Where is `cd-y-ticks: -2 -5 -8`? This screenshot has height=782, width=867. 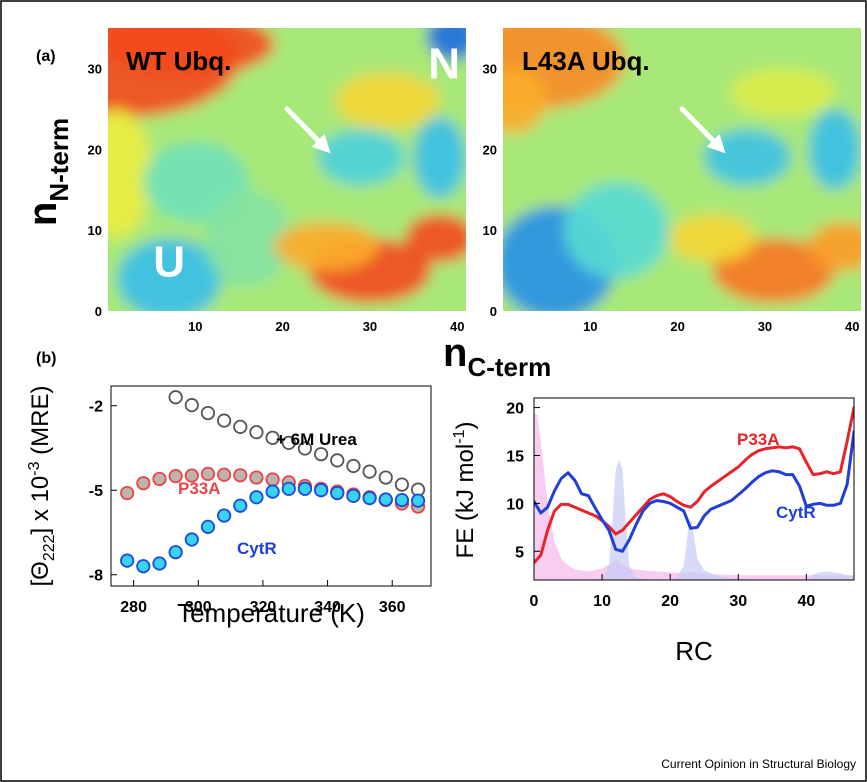 cd-y-ticks: -2 -5 -8 is located at coordinates (103, 492).